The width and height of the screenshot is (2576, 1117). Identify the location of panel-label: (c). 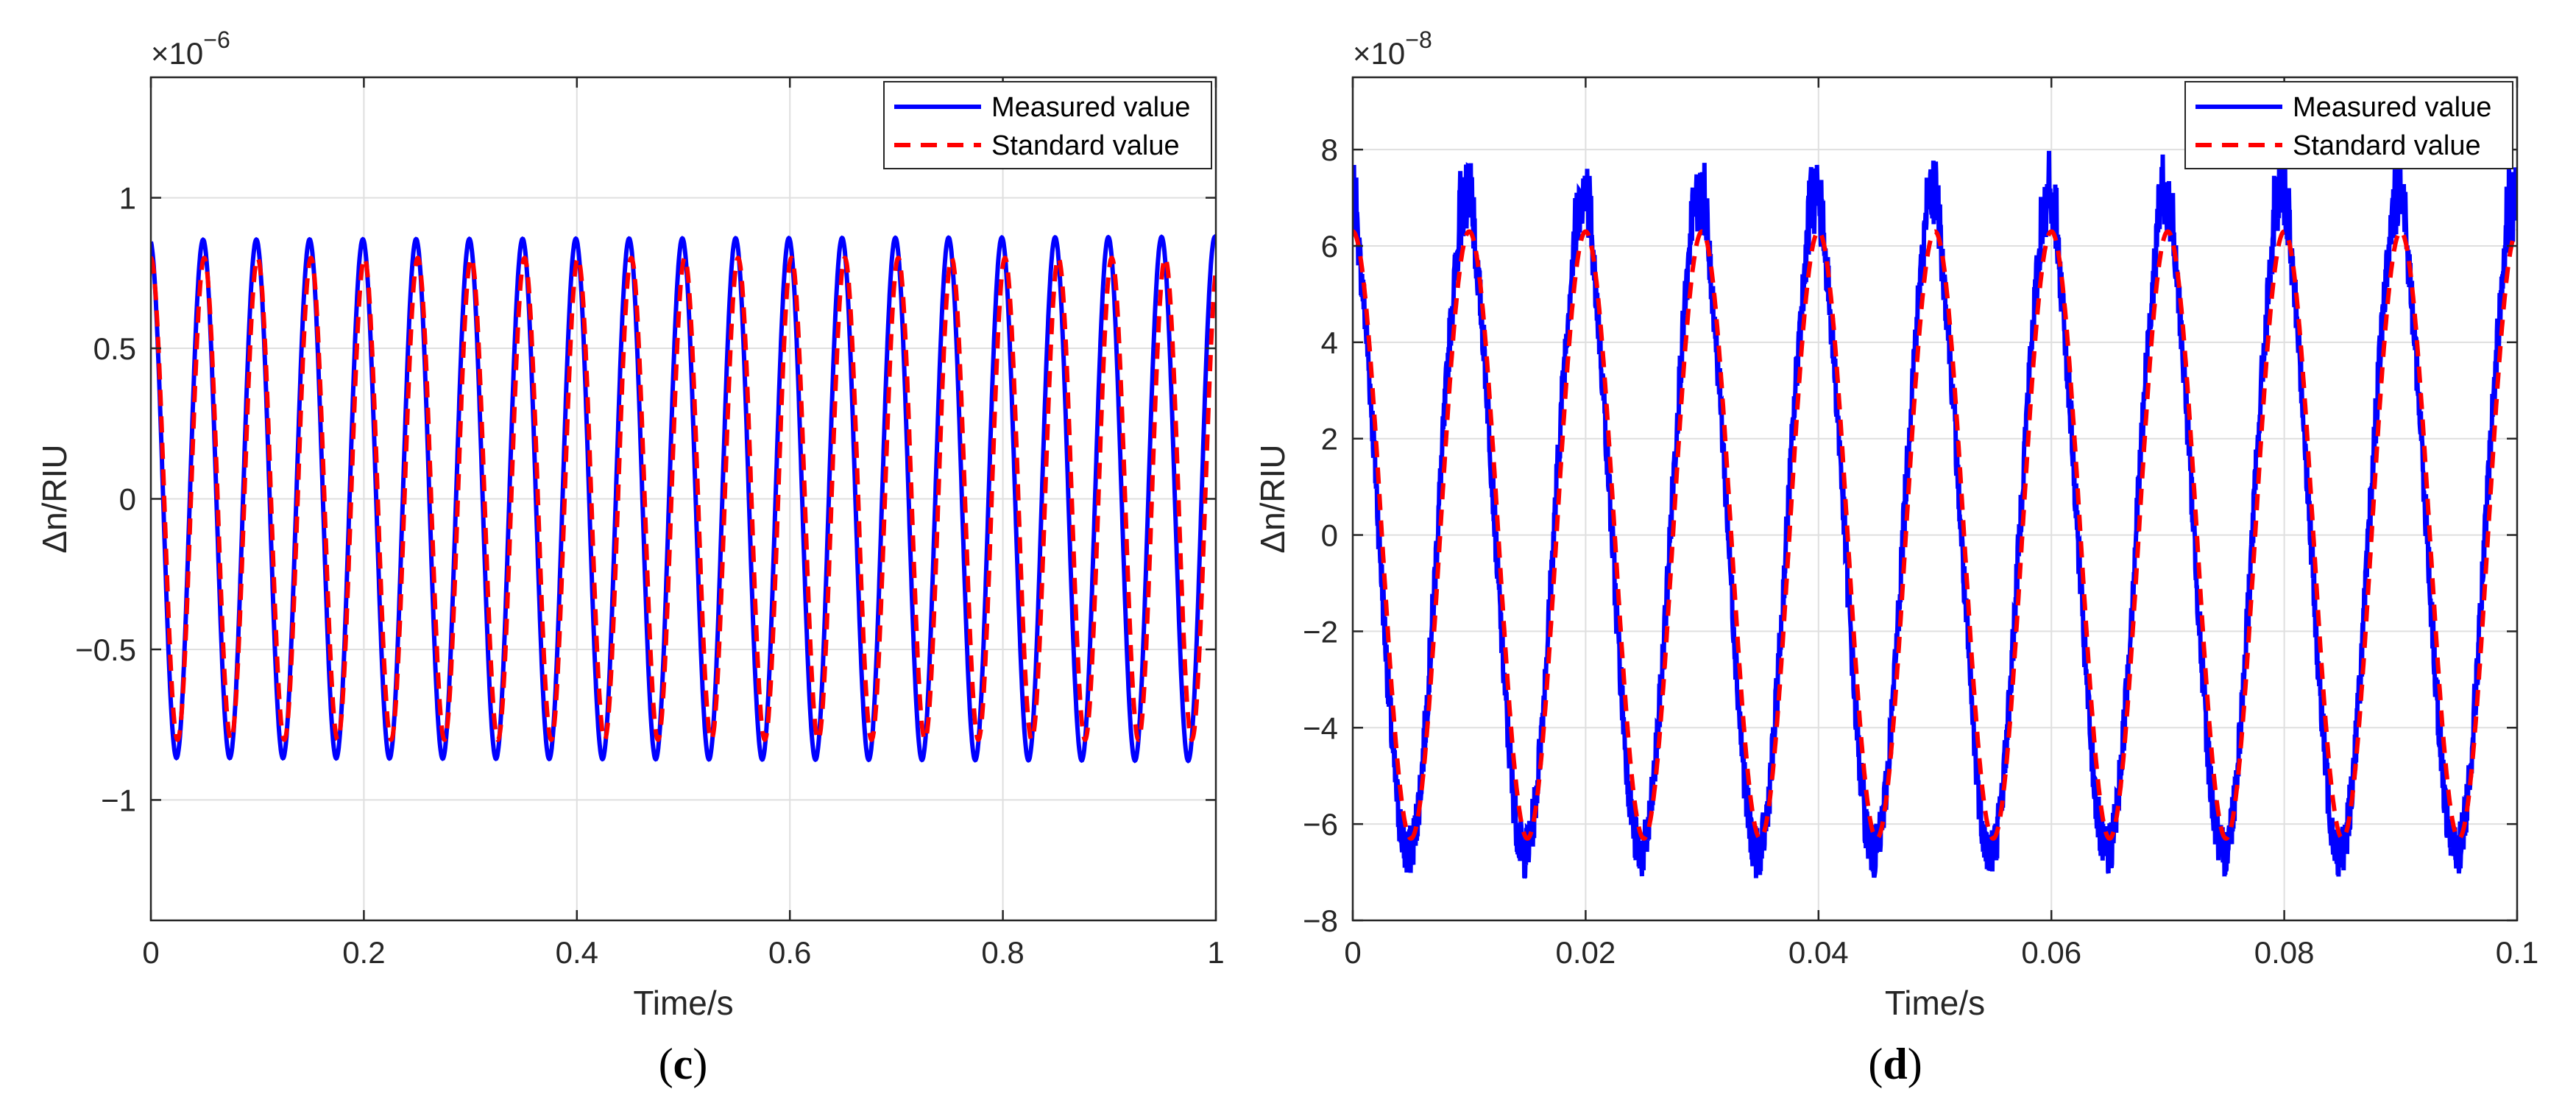
(683, 1064).